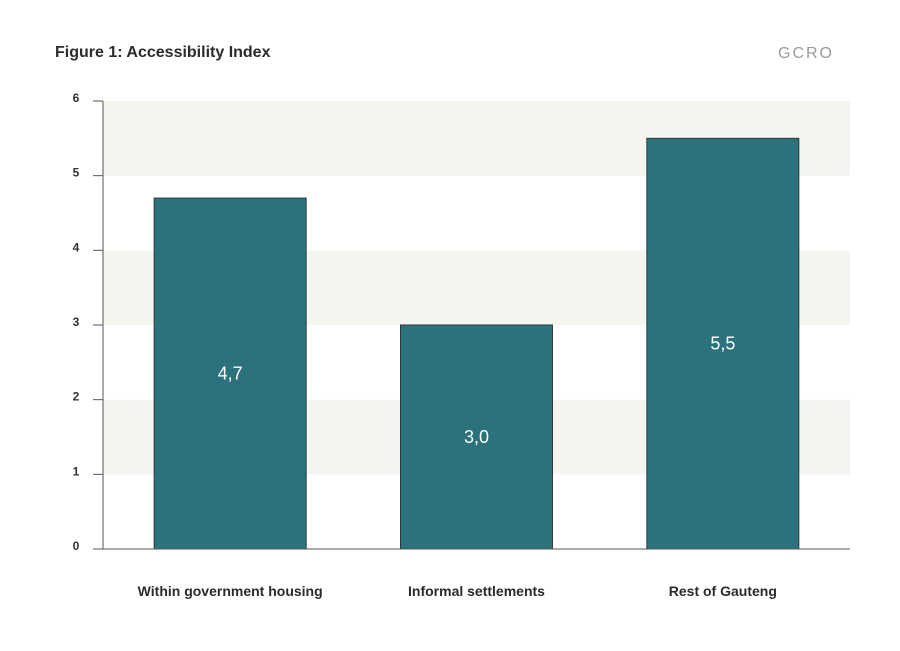 The height and width of the screenshot is (651, 900). Describe the element at coordinates (476, 591) in the screenshot. I see `x-category-label: Informal settlements` at that location.